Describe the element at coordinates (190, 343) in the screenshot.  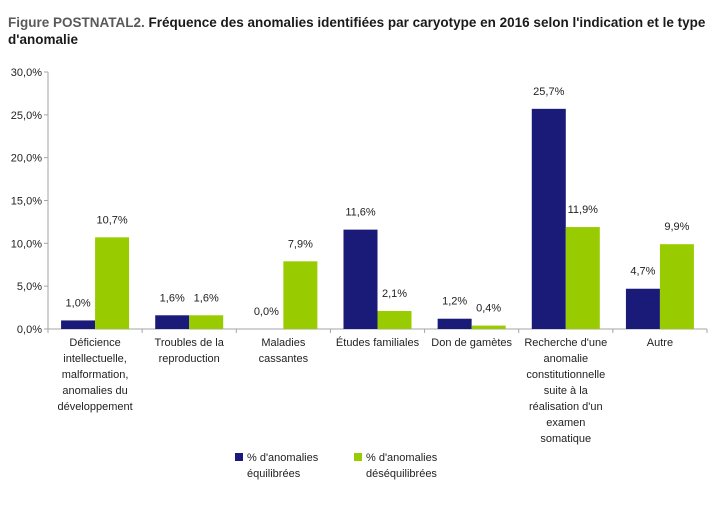
I see `x-tick-label-line: Troubles de la` at that location.